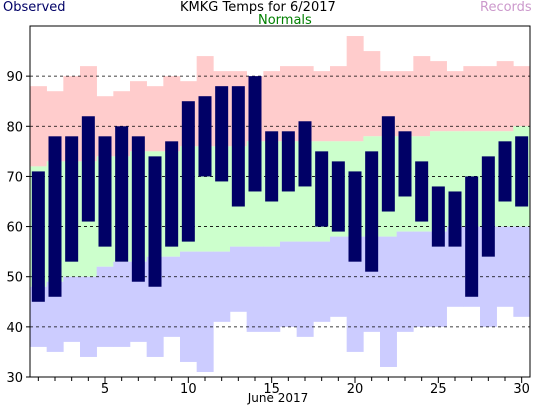 This screenshot has height=406, width=540. Describe the element at coordinates (506, 7) in the screenshot. I see `legend-records: Records` at that location.